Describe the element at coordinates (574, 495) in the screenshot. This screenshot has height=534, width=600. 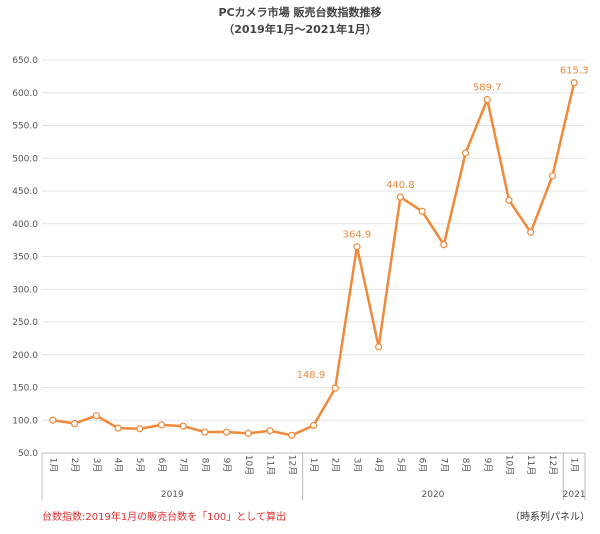
I see `year-label: 2021` at that location.